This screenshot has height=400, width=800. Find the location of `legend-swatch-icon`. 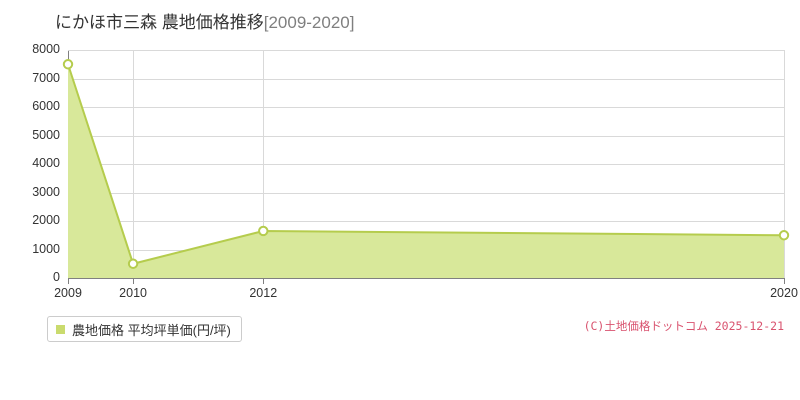

legend-swatch-icon is located at coordinates (60, 329).